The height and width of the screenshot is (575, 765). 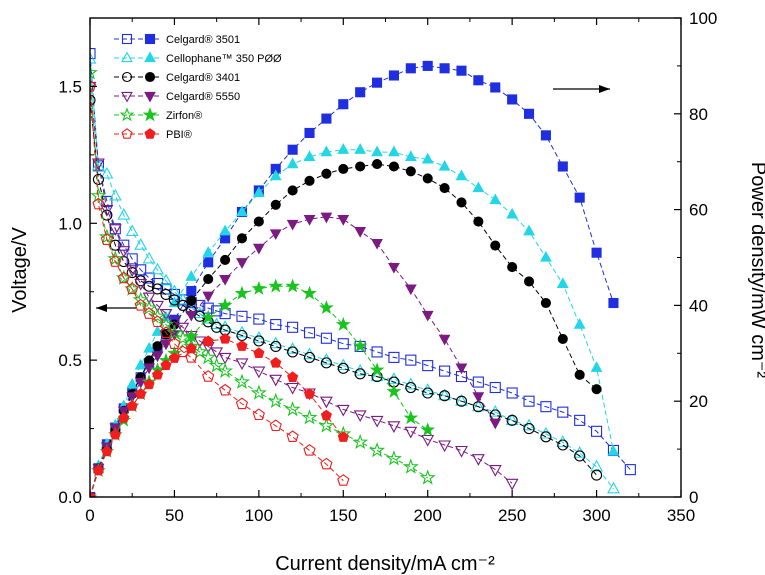 What do you see at coordinates (428, 515) in the screenshot?
I see `x-tick-label-4: 200` at bounding box center [428, 515].